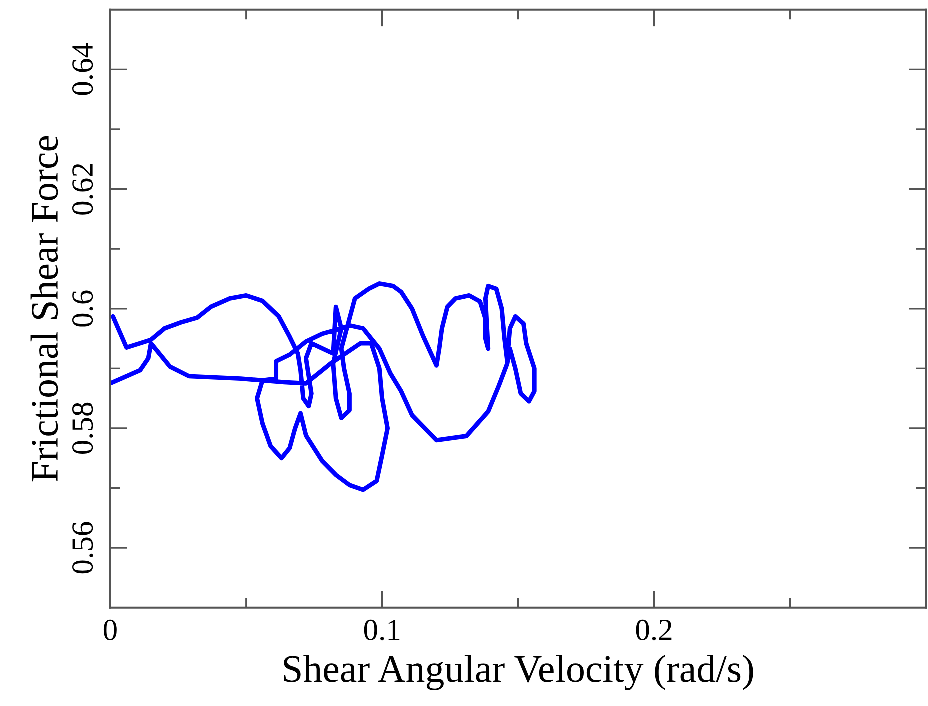  What do you see at coordinates (83, 428) in the screenshot?
I see `y-tick-label: 0.58` at bounding box center [83, 428].